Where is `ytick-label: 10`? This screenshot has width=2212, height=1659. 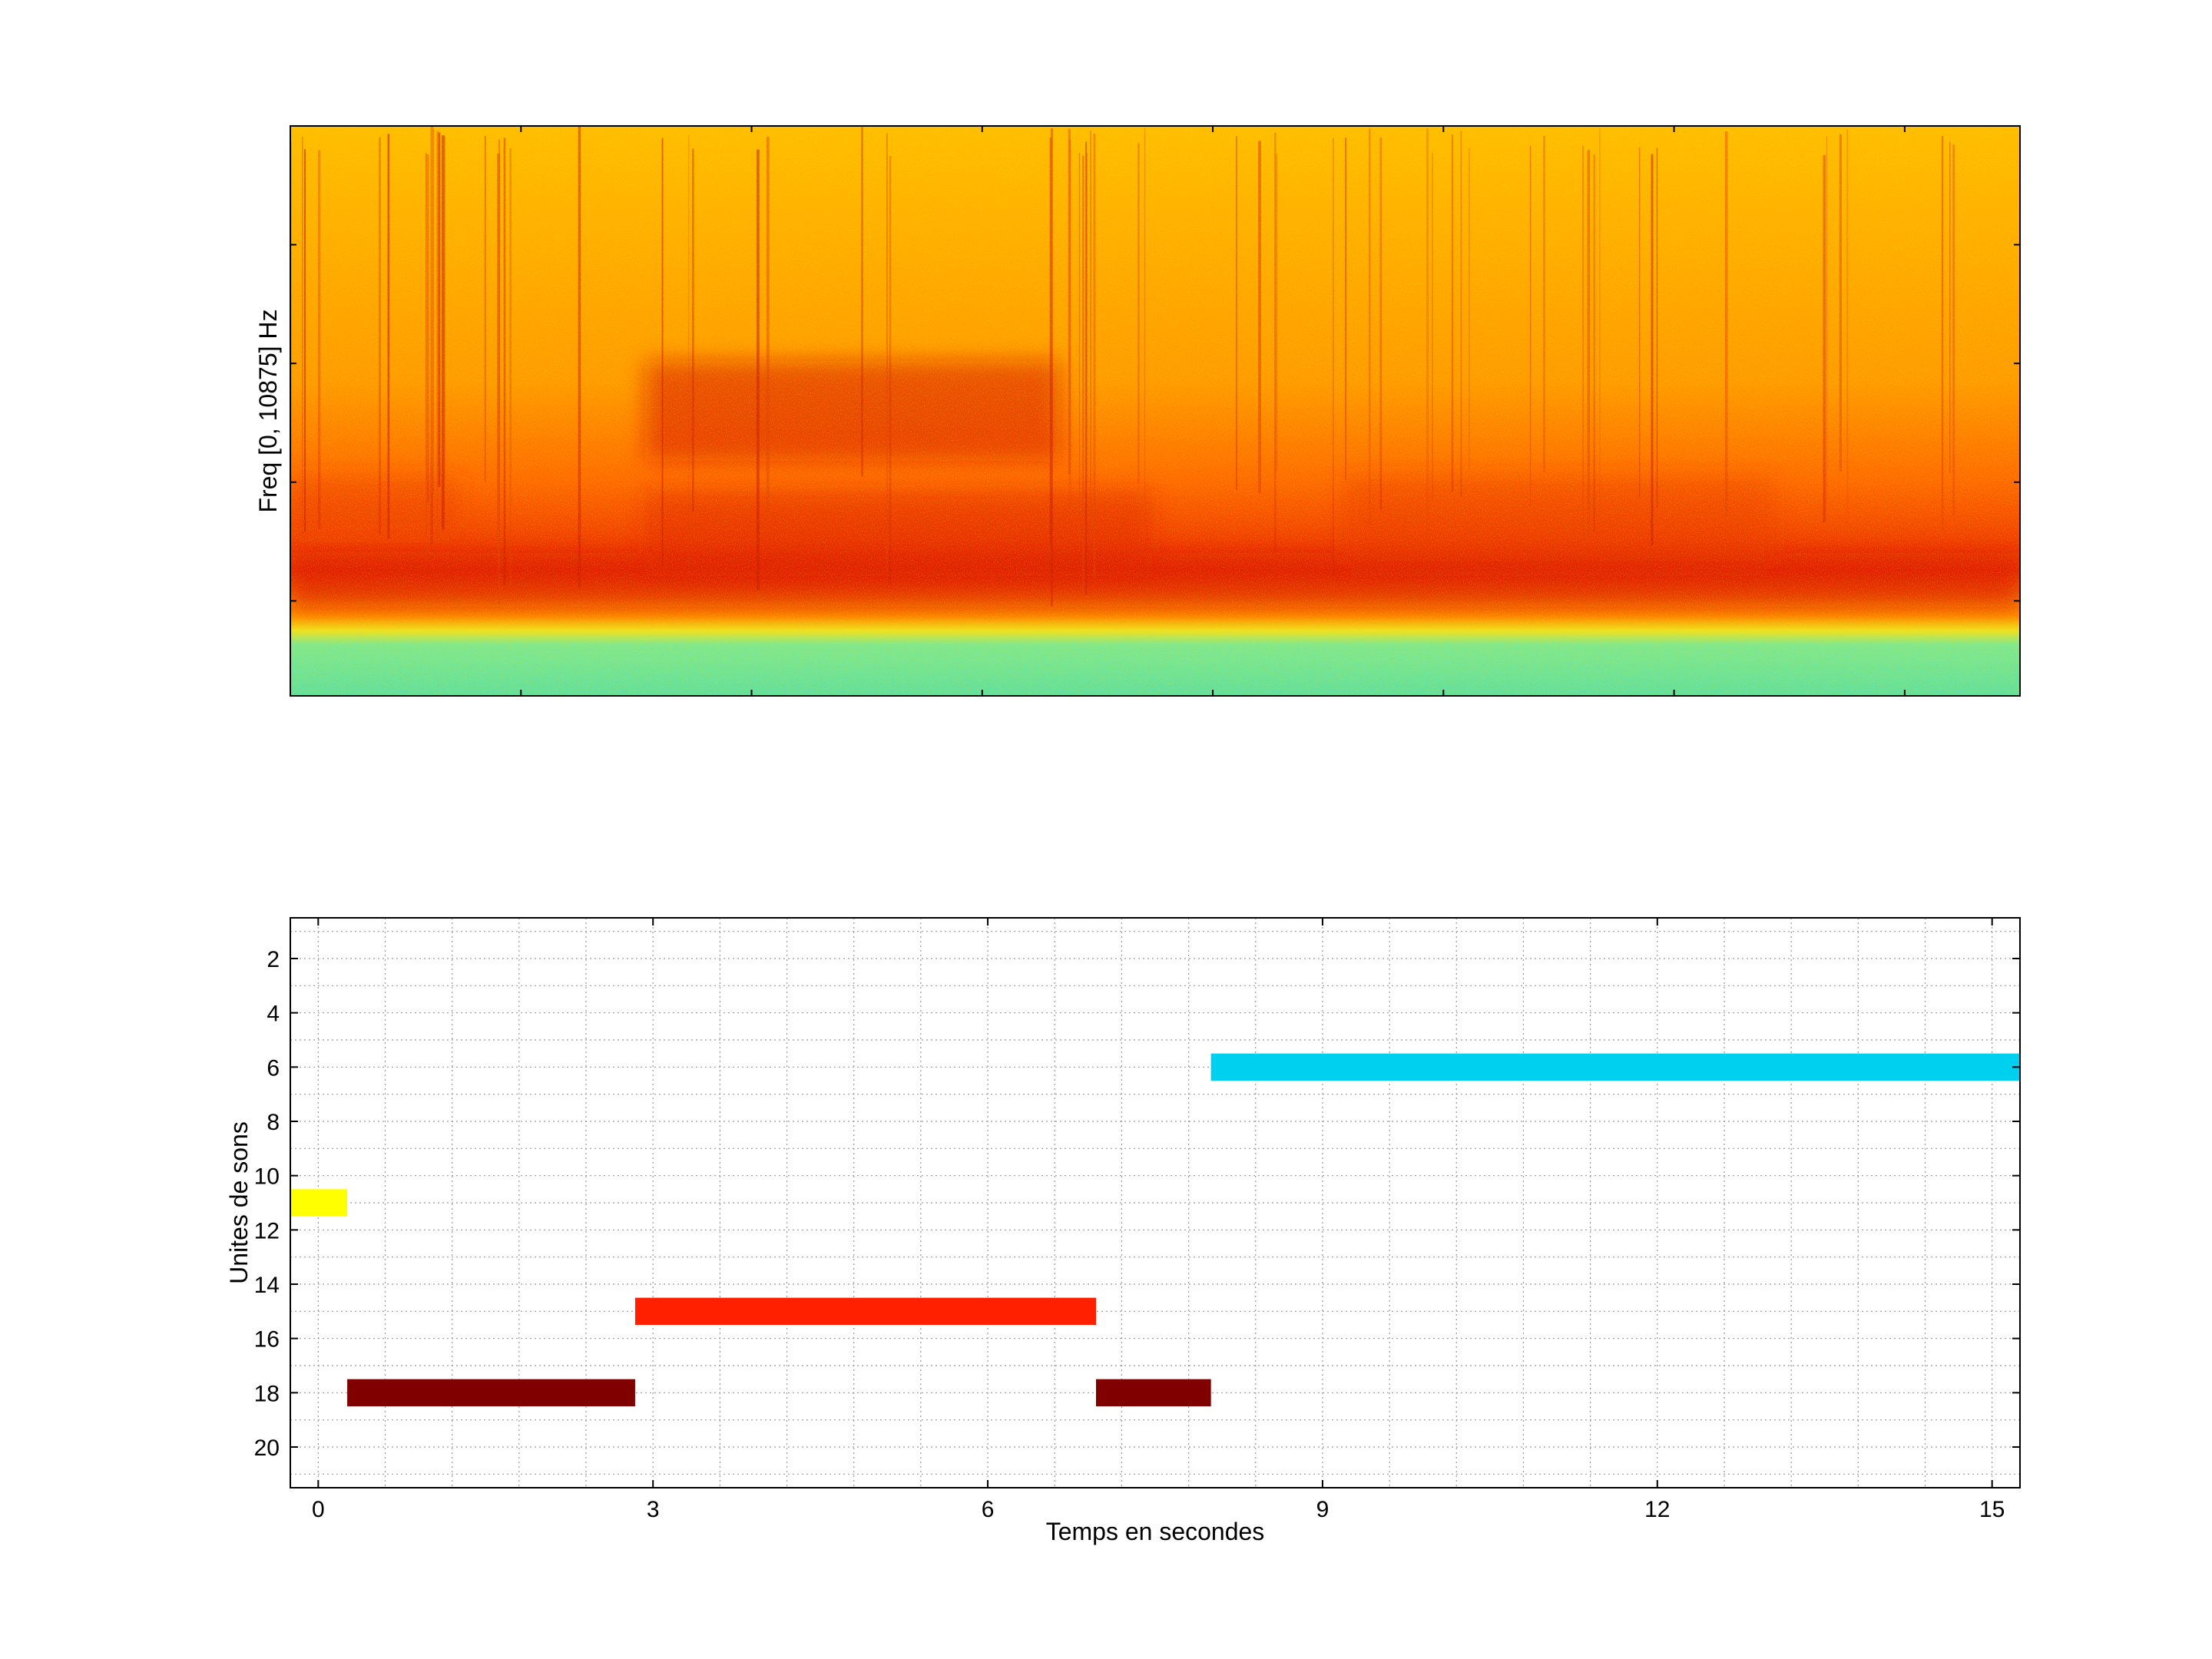 ytick-label: 10 is located at coordinates (267, 1177).